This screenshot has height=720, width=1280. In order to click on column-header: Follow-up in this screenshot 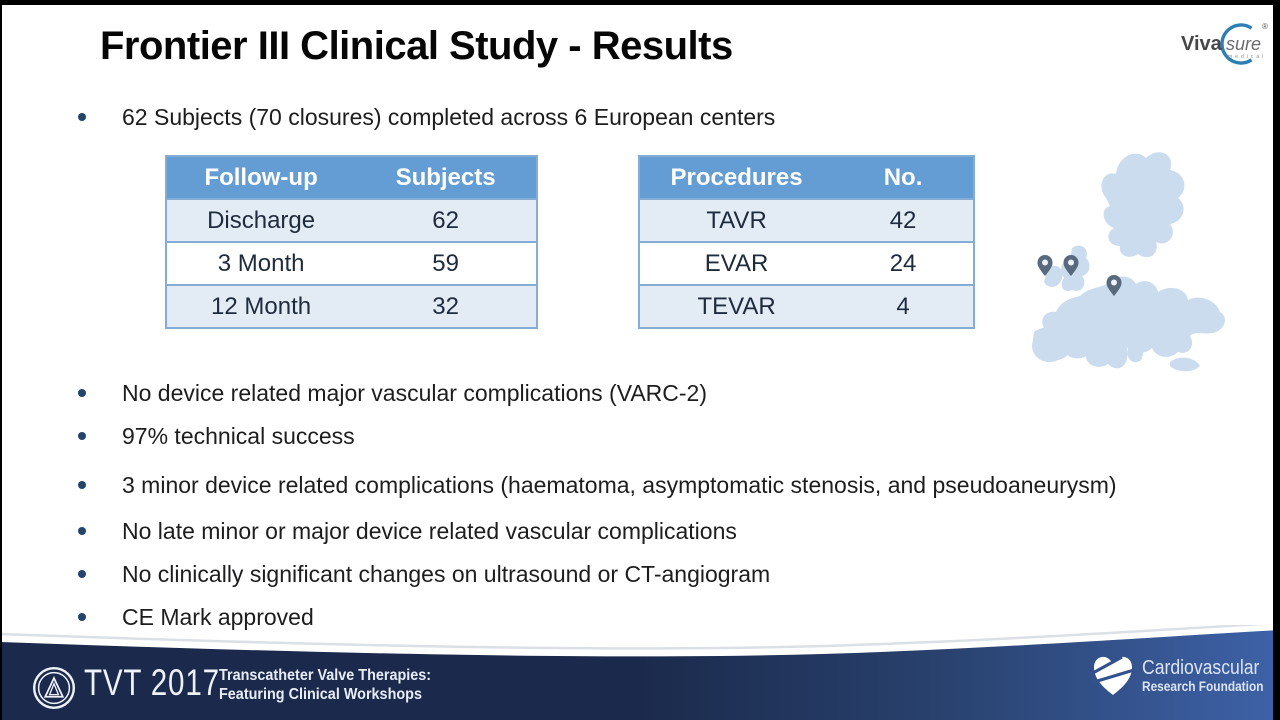, I will do `click(261, 177)`.